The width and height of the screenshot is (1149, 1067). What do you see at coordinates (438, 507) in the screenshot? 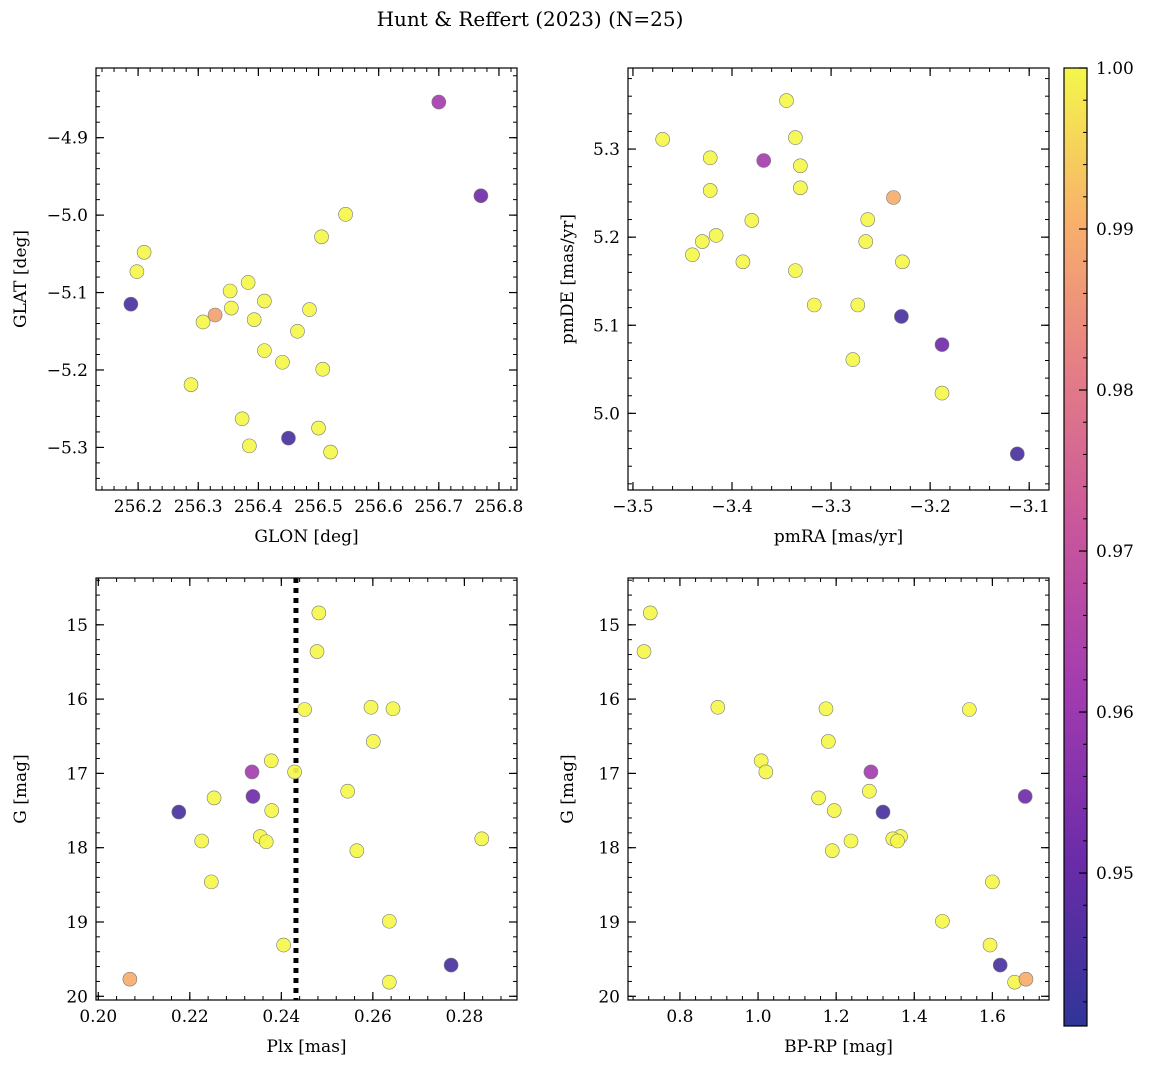
I see `x-tick-label: 256.7` at bounding box center [438, 507].